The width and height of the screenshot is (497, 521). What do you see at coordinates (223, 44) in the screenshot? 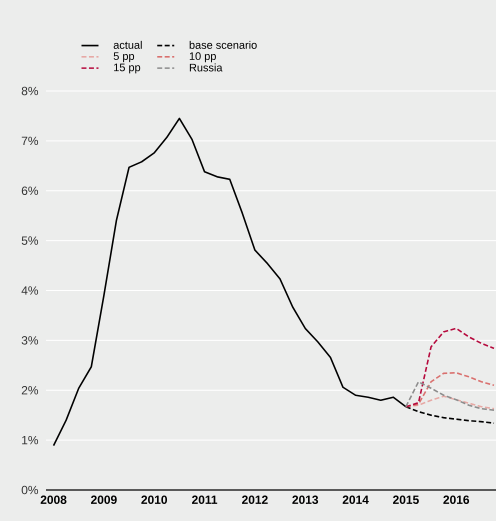
I see `legend-label: base scenario` at bounding box center [223, 44].